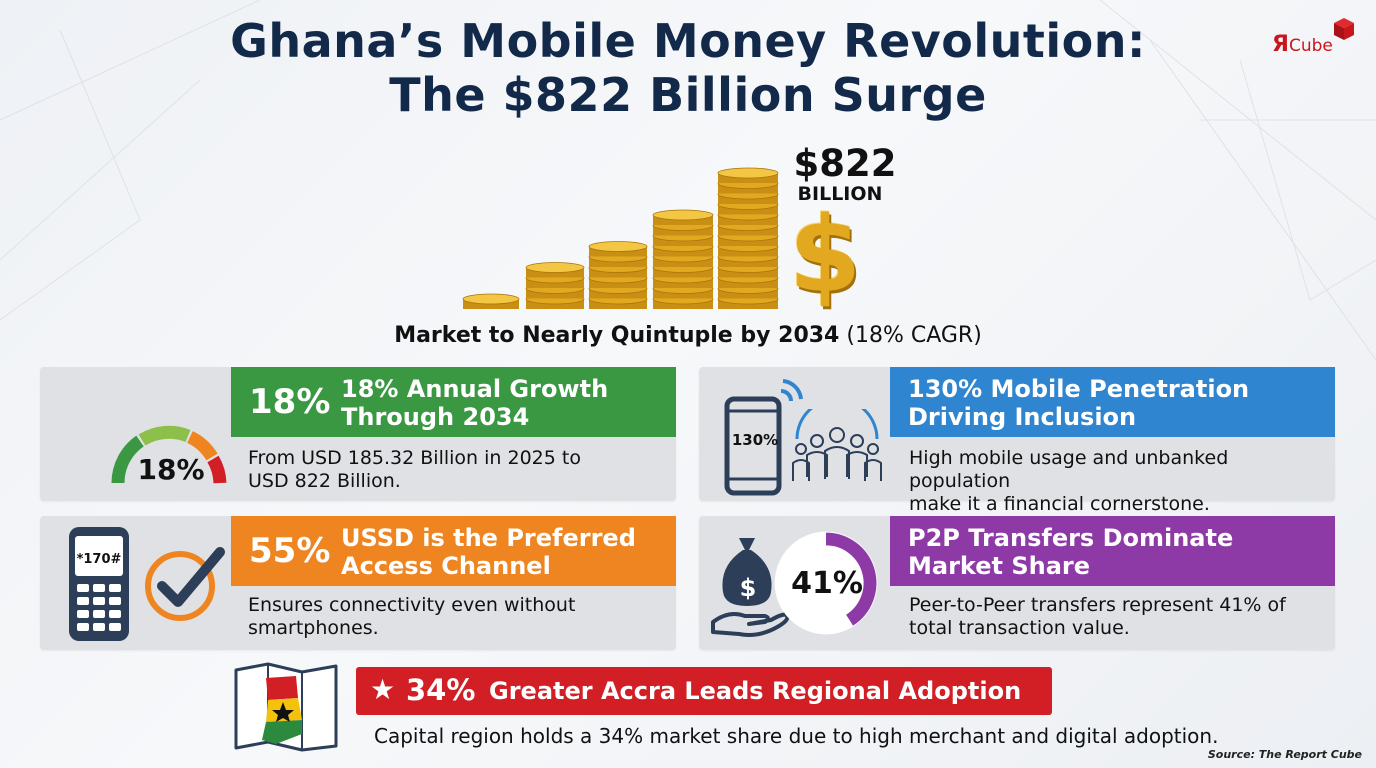 Image resolution: width=1376 pixels, height=768 pixels. I want to click on logo-cube-word: Cube, so click(1310, 46).